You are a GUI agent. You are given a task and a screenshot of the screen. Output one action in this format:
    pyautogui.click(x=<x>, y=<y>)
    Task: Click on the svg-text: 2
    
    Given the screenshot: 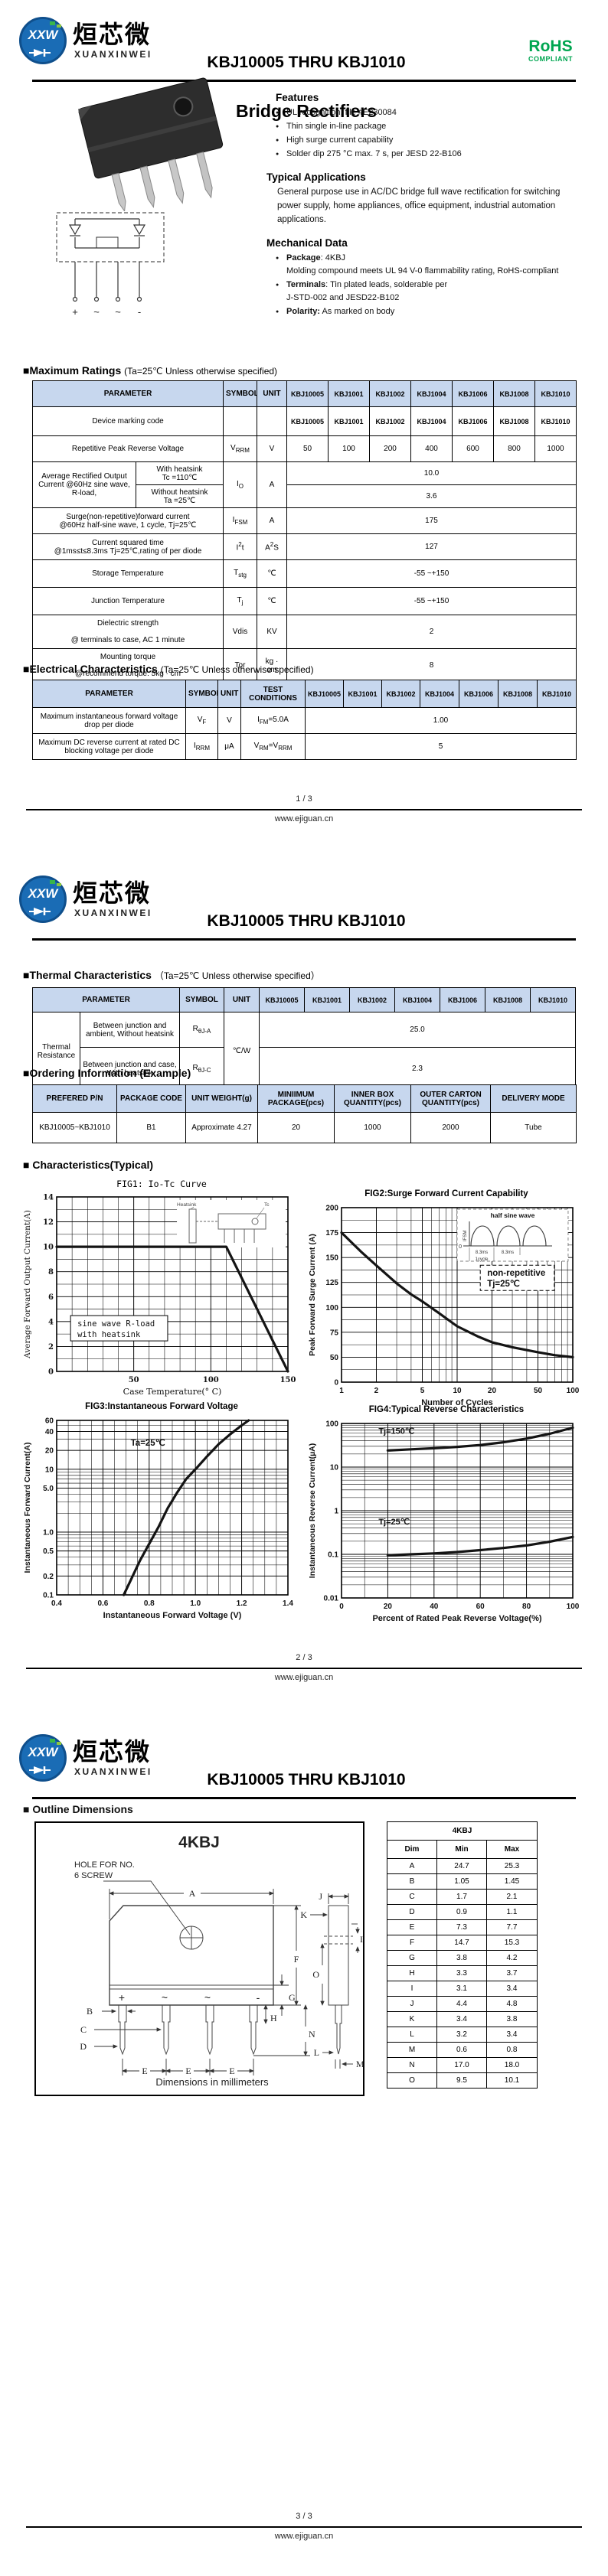 What is the action you would take?
    pyautogui.click(x=376, y=1391)
    